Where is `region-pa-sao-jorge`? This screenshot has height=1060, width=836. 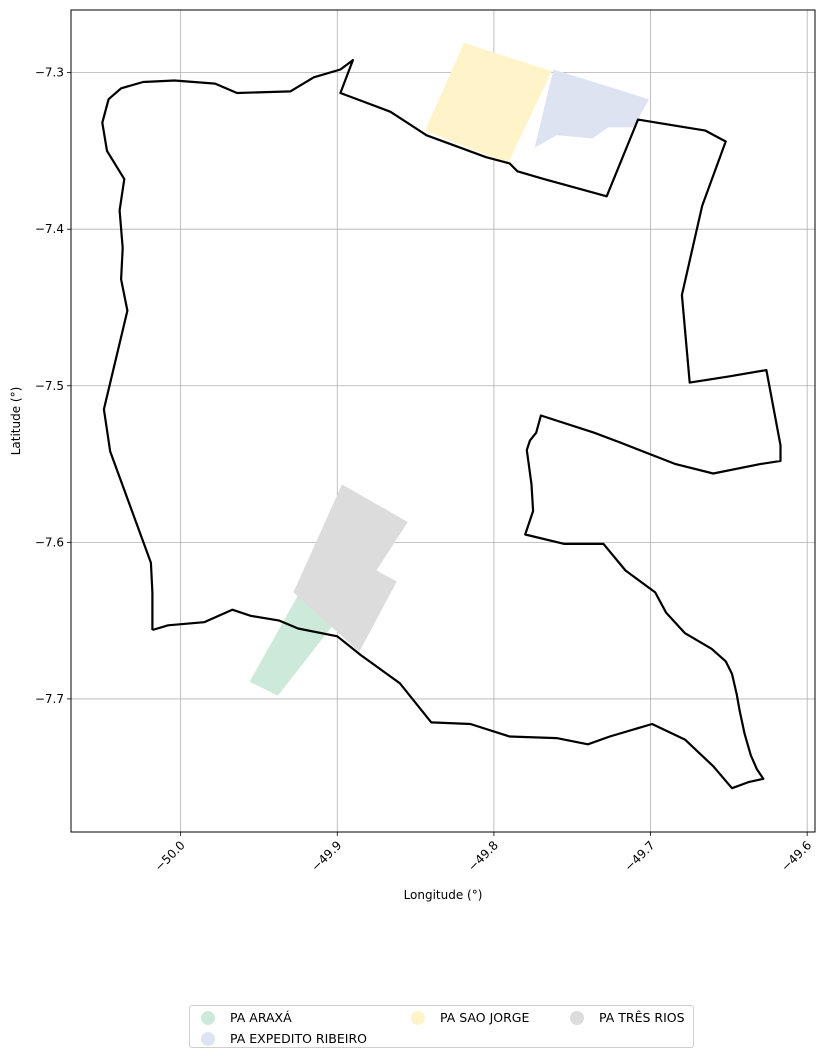
region-pa-sao-jorge is located at coordinates (488, 103).